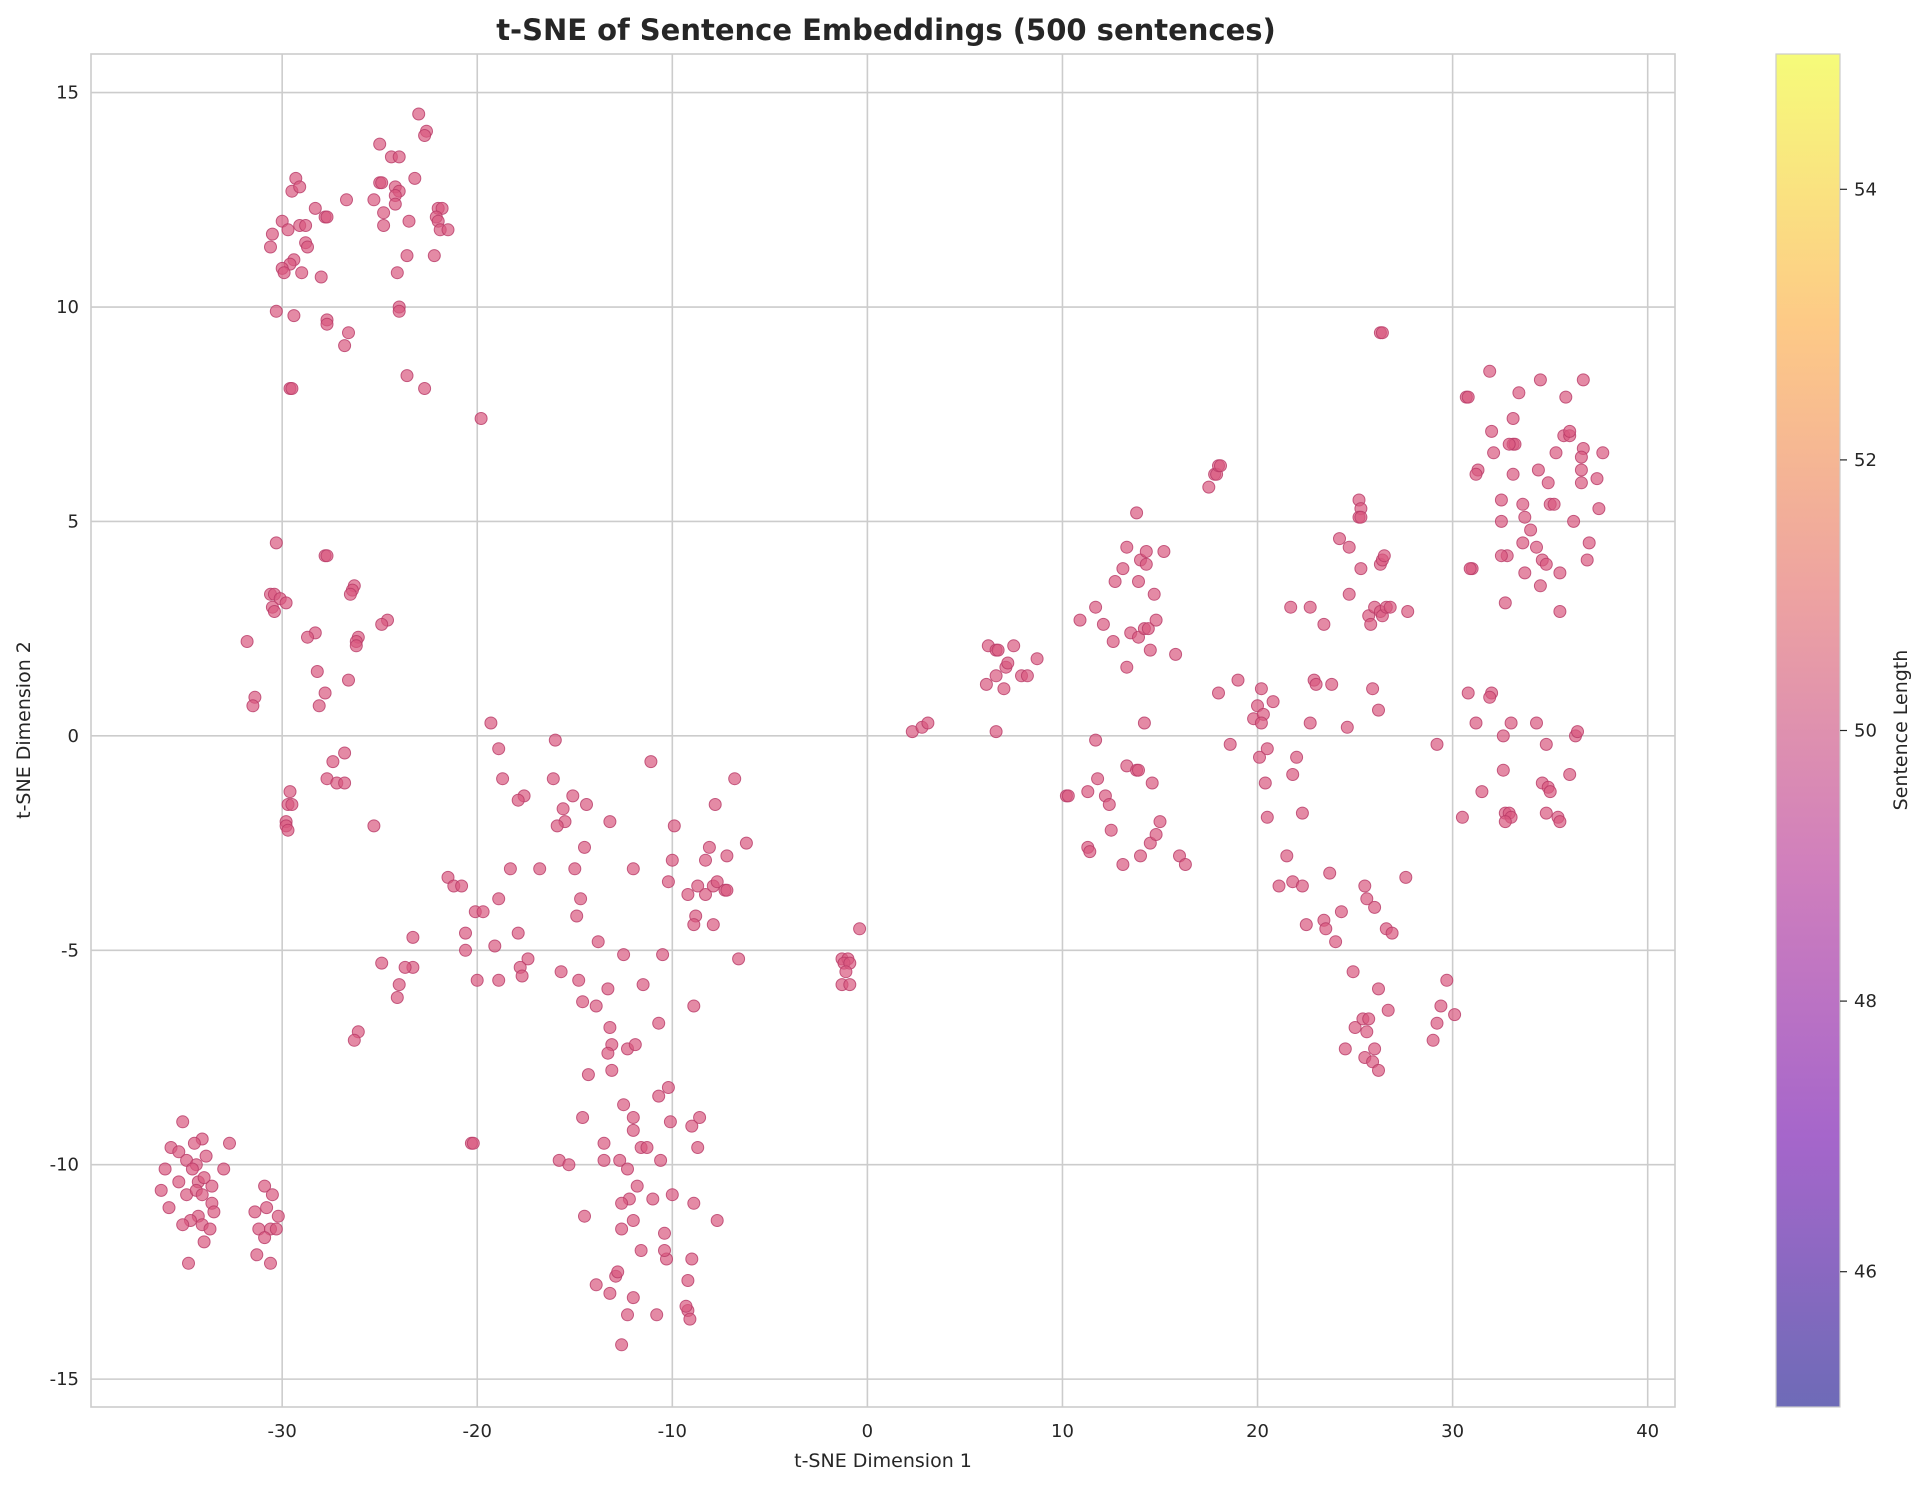  Describe the element at coordinates (477, 1431) in the screenshot. I see `x-tick-label: -20` at that location.